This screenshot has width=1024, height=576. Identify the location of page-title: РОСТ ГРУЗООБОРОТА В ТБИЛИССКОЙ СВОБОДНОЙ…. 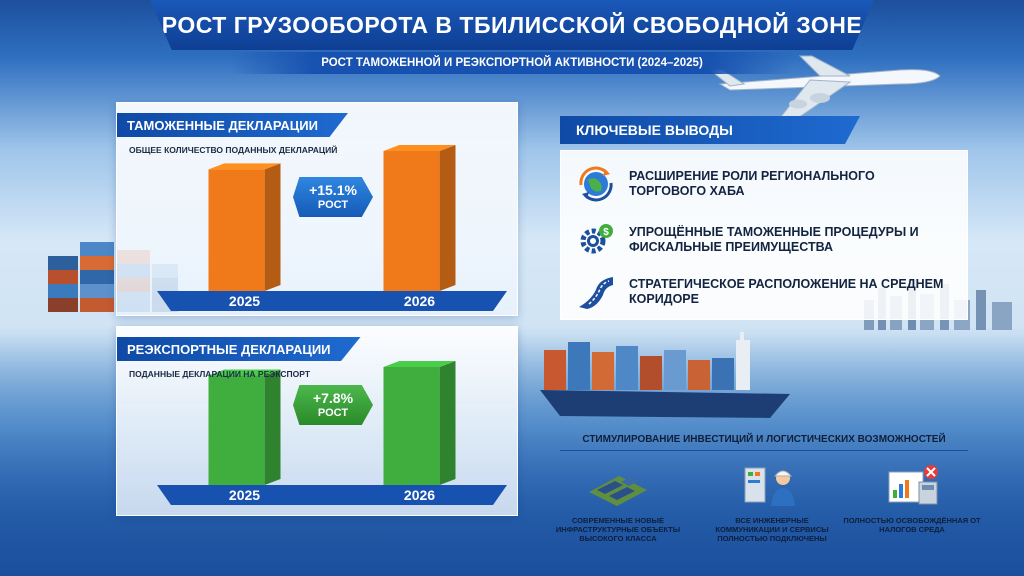
(512, 25).